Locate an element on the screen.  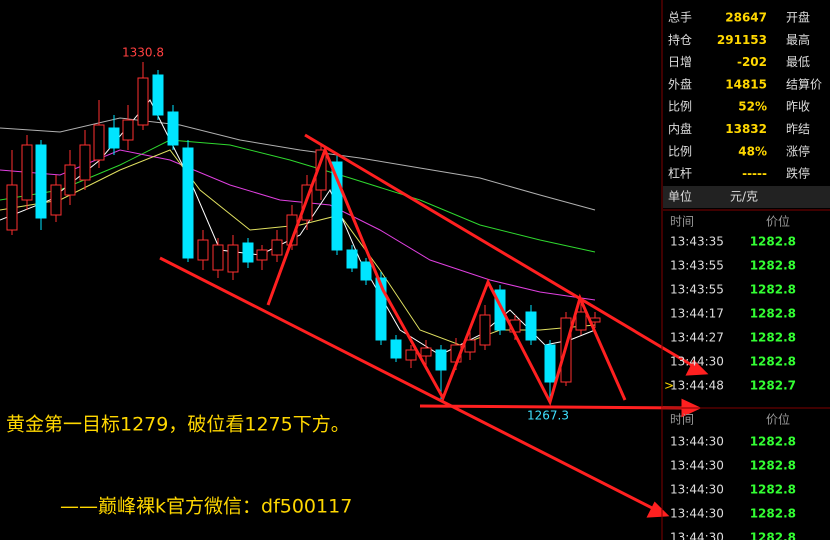
quote-label: 日增 is located at coordinates (680, 62).